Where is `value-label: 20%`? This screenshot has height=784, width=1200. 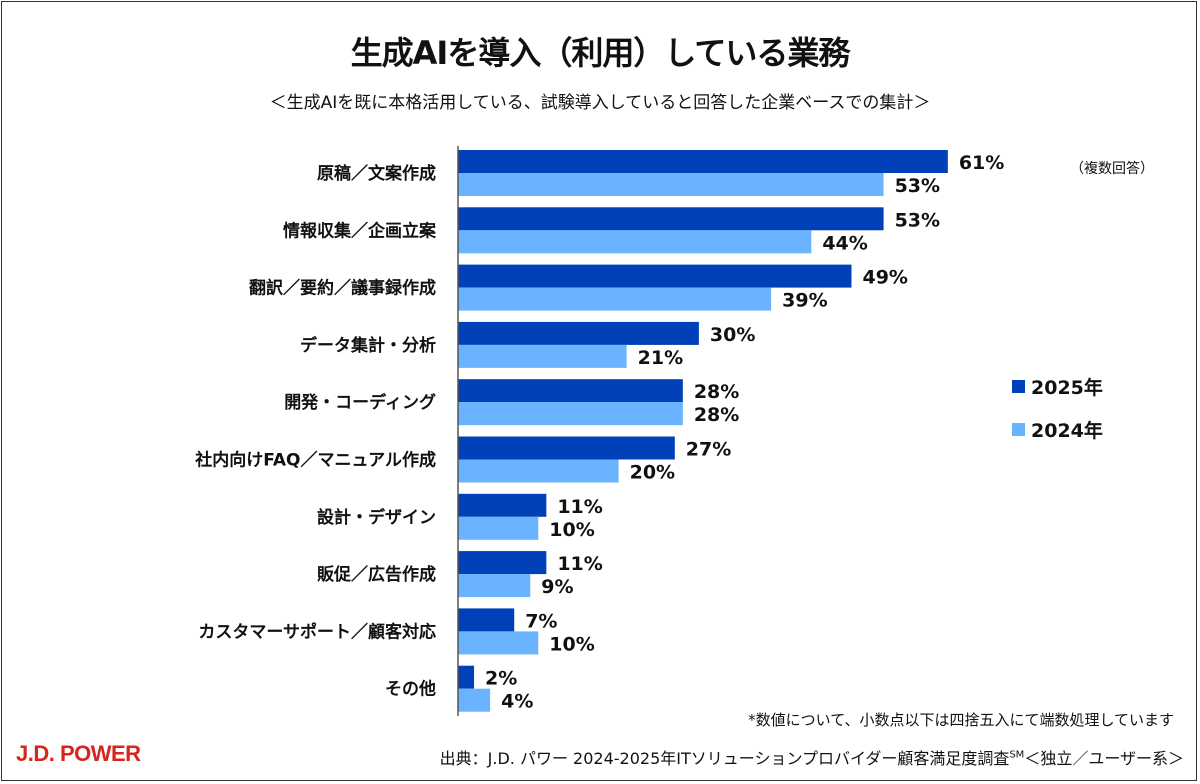
value-label: 20% is located at coordinates (652, 473).